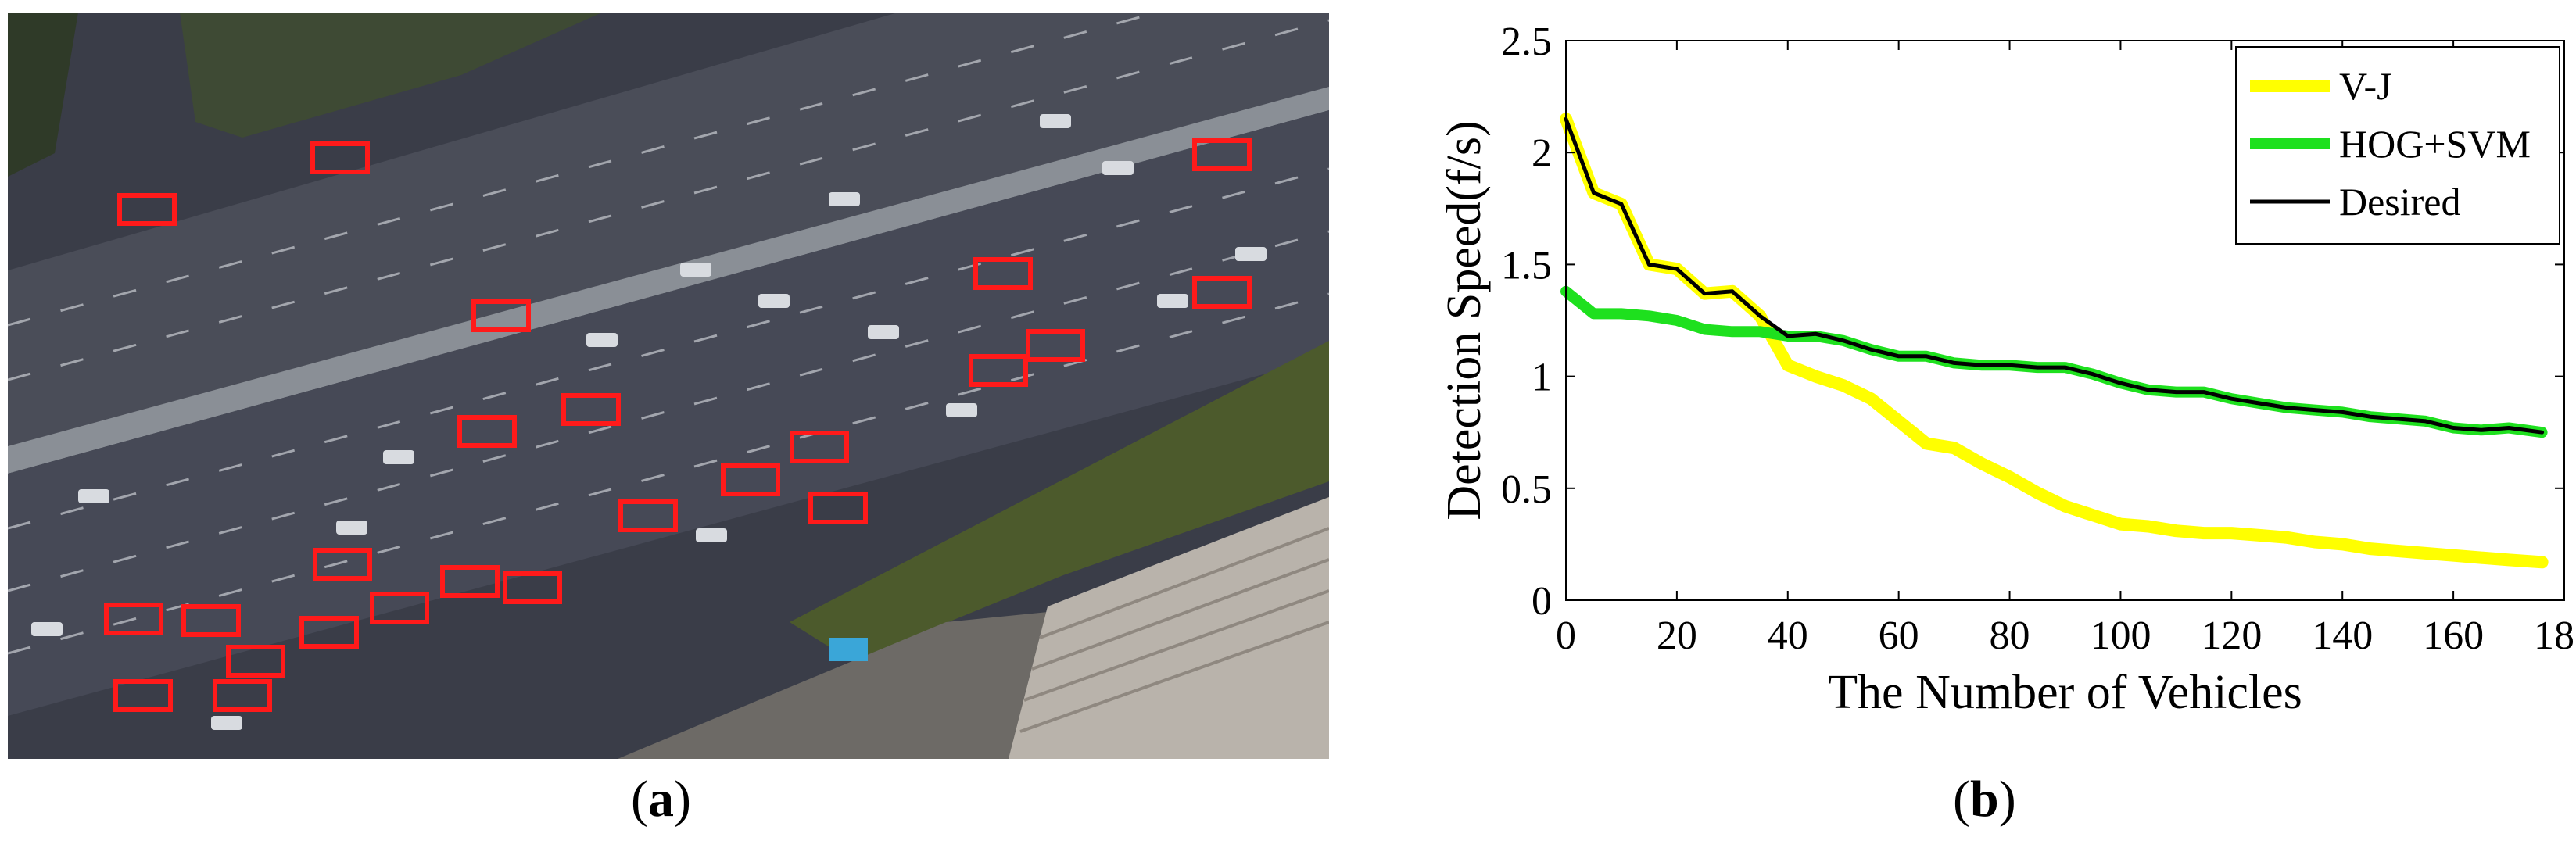 This screenshot has height=855, width=2576. Describe the element at coordinates (1788, 636) in the screenshot. I see `x-tick-label: 40` at that location.